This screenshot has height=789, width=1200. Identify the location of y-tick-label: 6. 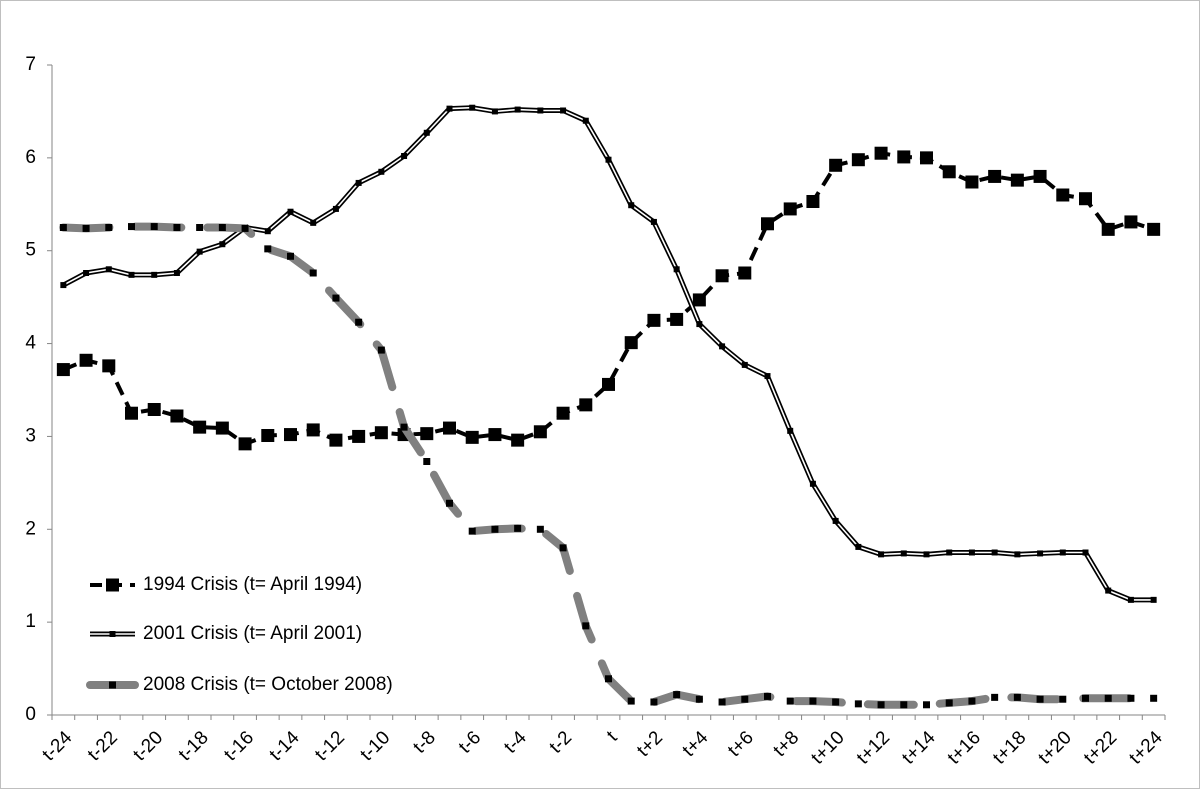
(30, 157).